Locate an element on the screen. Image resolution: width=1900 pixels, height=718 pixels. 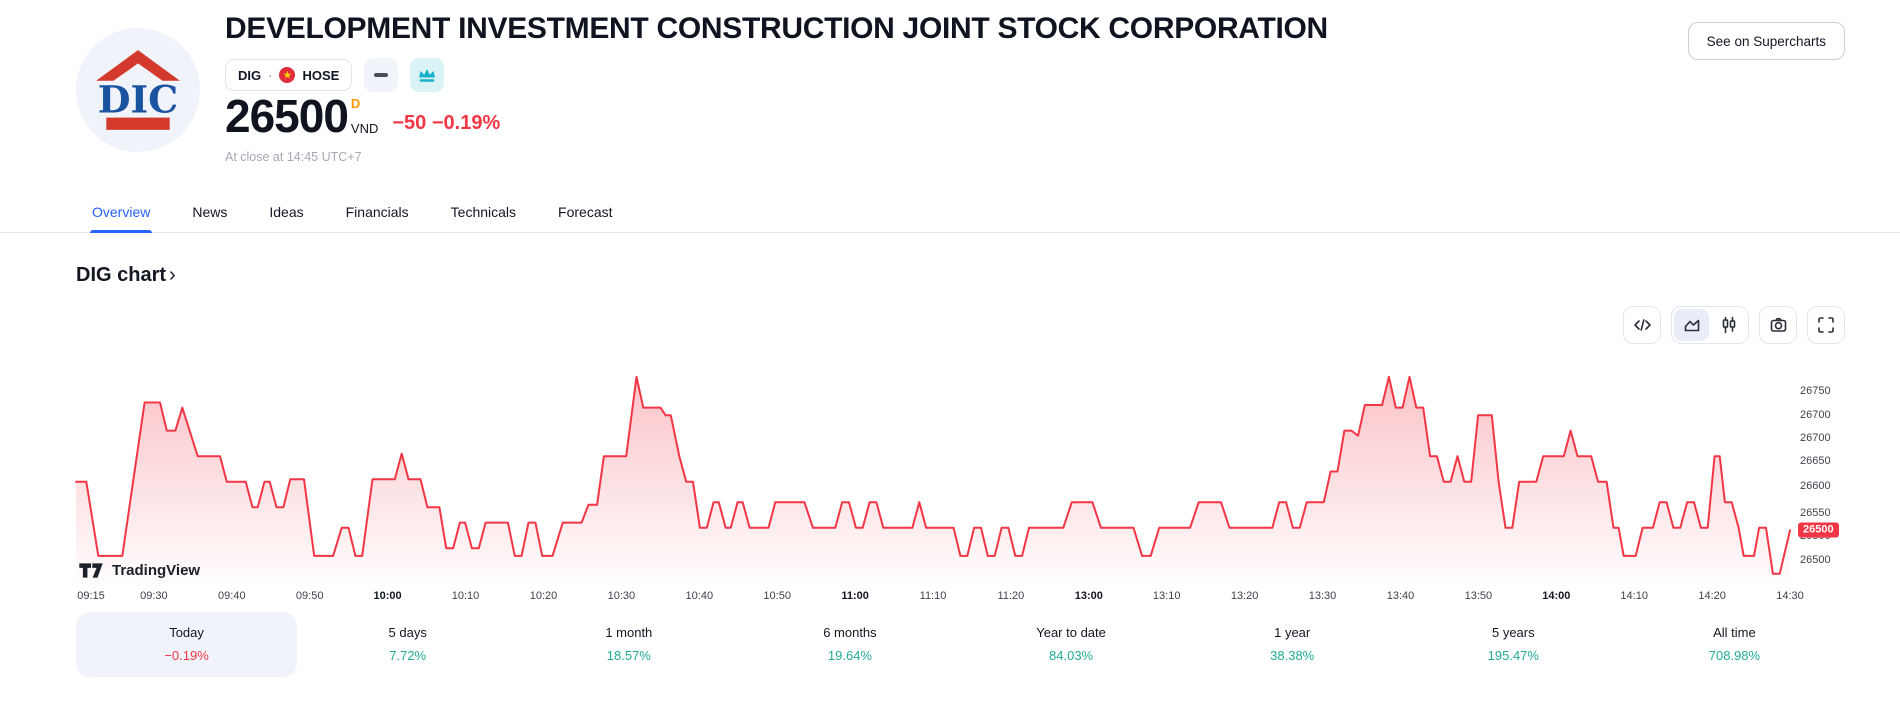
area-chart-icon is located at coordinates (1691, 325).